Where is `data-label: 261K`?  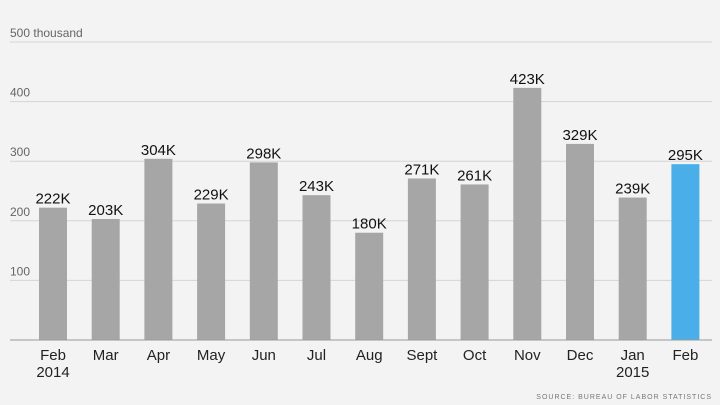 data-label: 261K is located at coordinates (474, 175).